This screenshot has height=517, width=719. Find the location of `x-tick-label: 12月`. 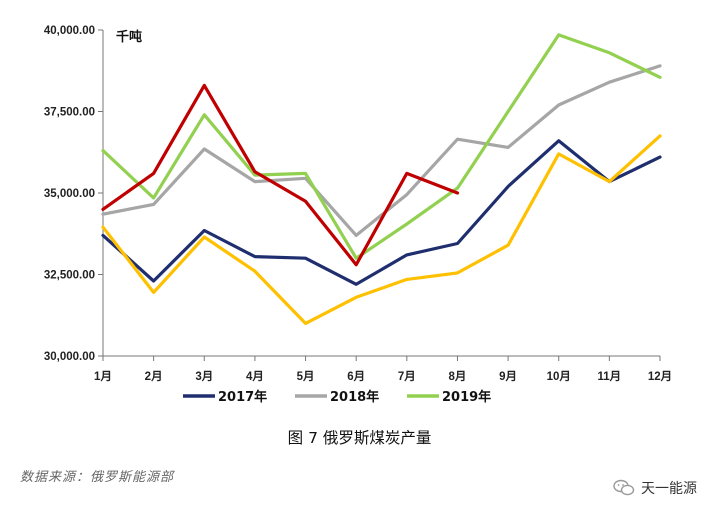

x-tick-label: 12月 is located at coordinates (660, 376).